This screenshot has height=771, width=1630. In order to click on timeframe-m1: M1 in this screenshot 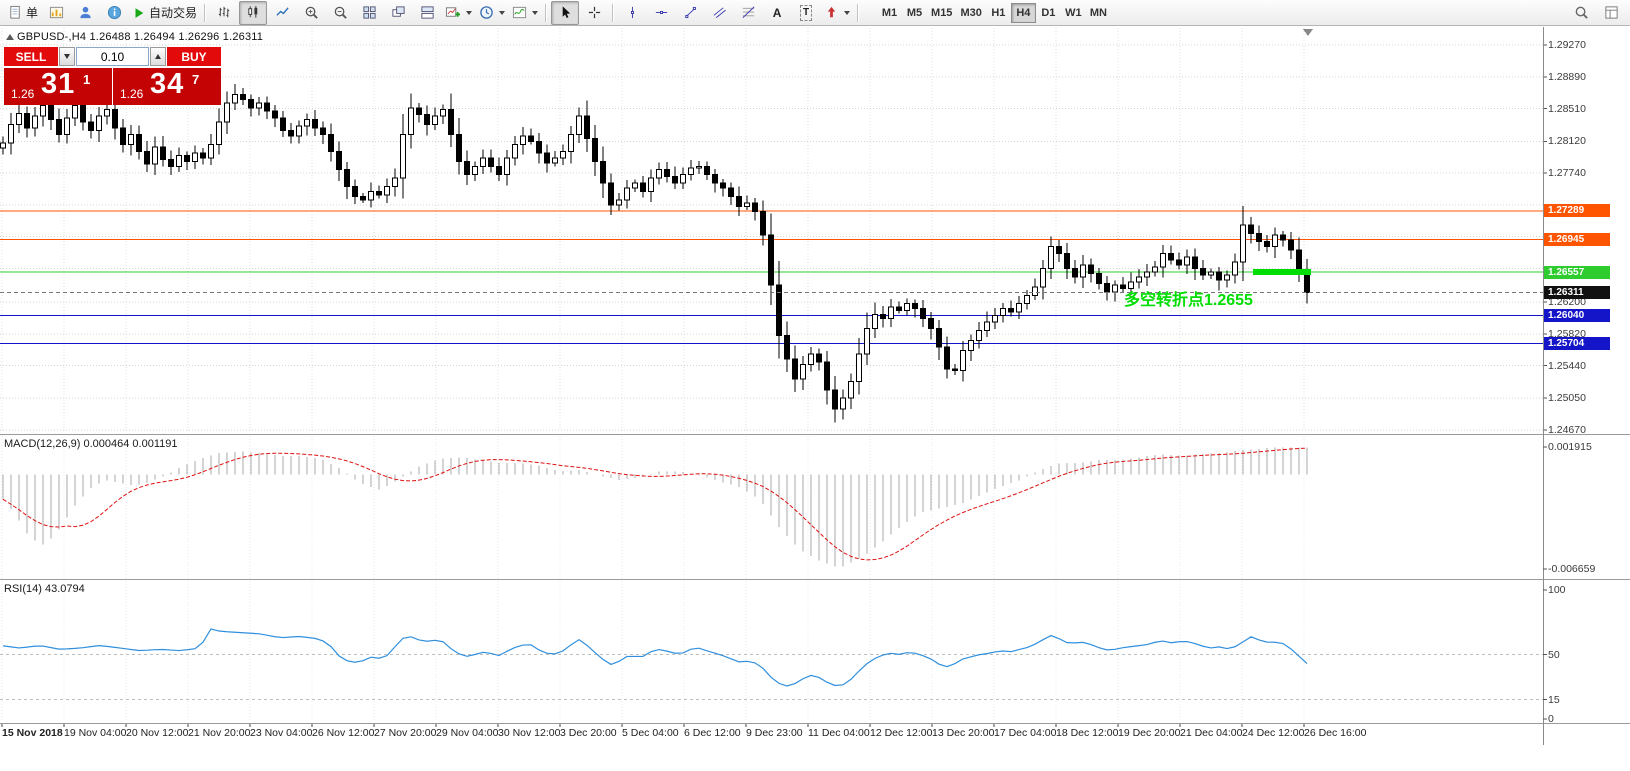, I will do `click(889, 12)`.